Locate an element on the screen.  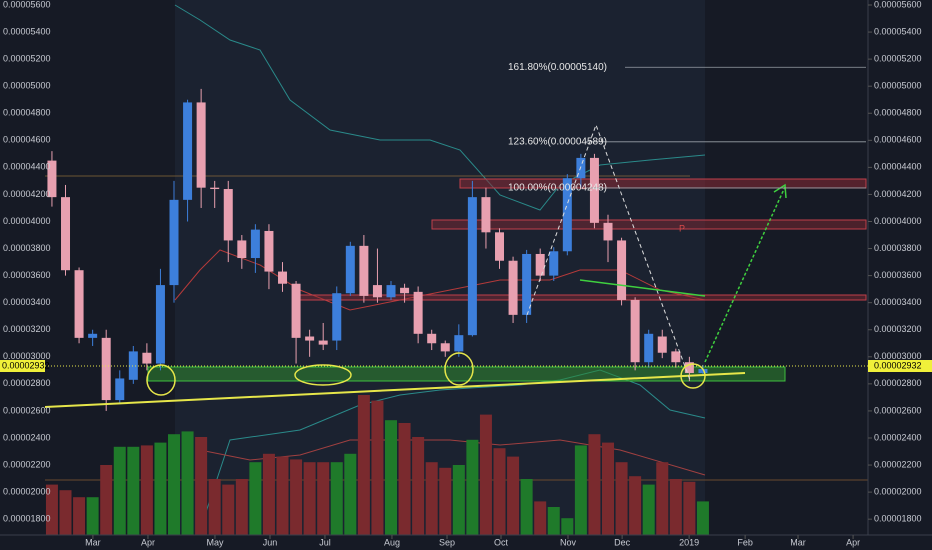
x-tick-label: Jun is located at coordinates (270, 542).